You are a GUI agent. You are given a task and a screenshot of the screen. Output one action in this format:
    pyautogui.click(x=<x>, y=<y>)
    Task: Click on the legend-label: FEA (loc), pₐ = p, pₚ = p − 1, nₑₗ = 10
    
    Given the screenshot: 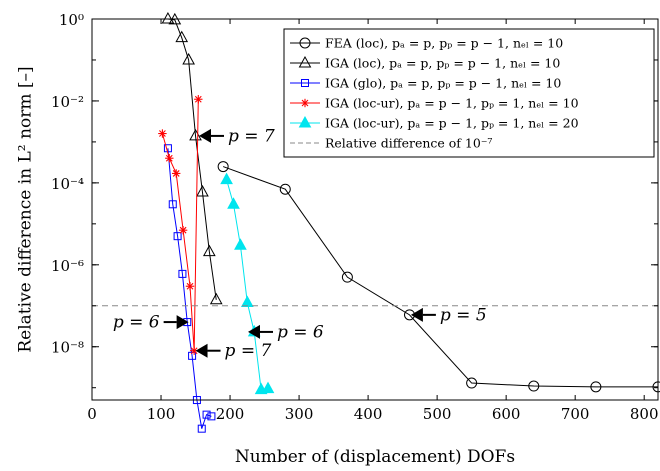 What is the action you would take?
    pyautogui.click(x=444, y=43)
    